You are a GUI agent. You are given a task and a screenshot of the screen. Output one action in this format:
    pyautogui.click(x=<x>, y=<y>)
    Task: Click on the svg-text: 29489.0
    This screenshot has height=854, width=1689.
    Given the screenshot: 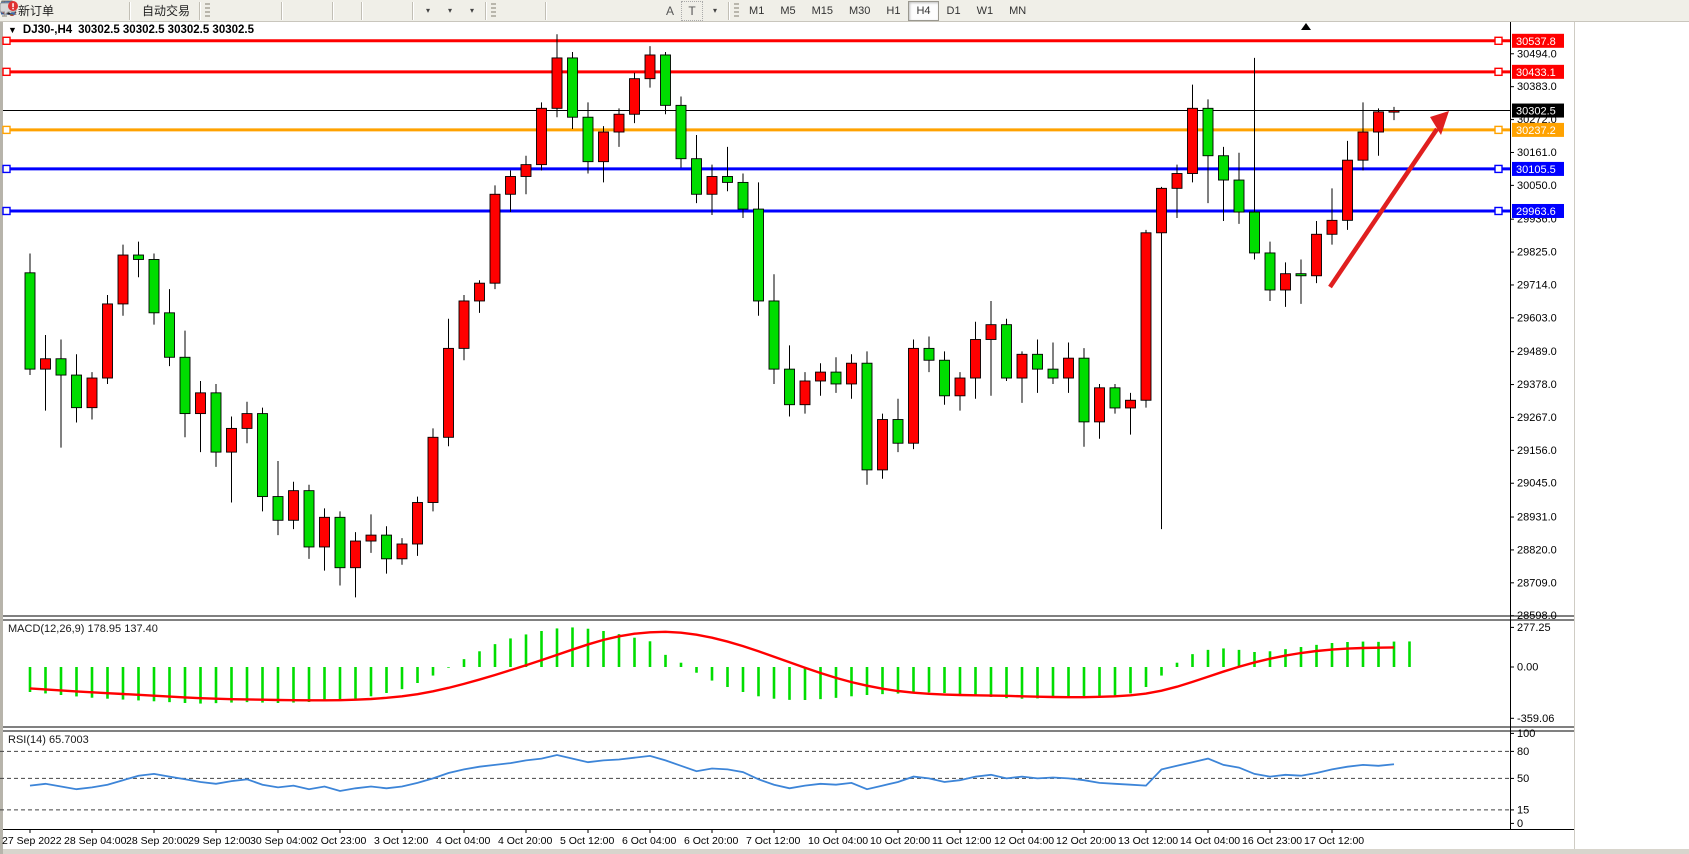 What is the action you would take?
    pyautogui.click(x=1537, y=352)
    